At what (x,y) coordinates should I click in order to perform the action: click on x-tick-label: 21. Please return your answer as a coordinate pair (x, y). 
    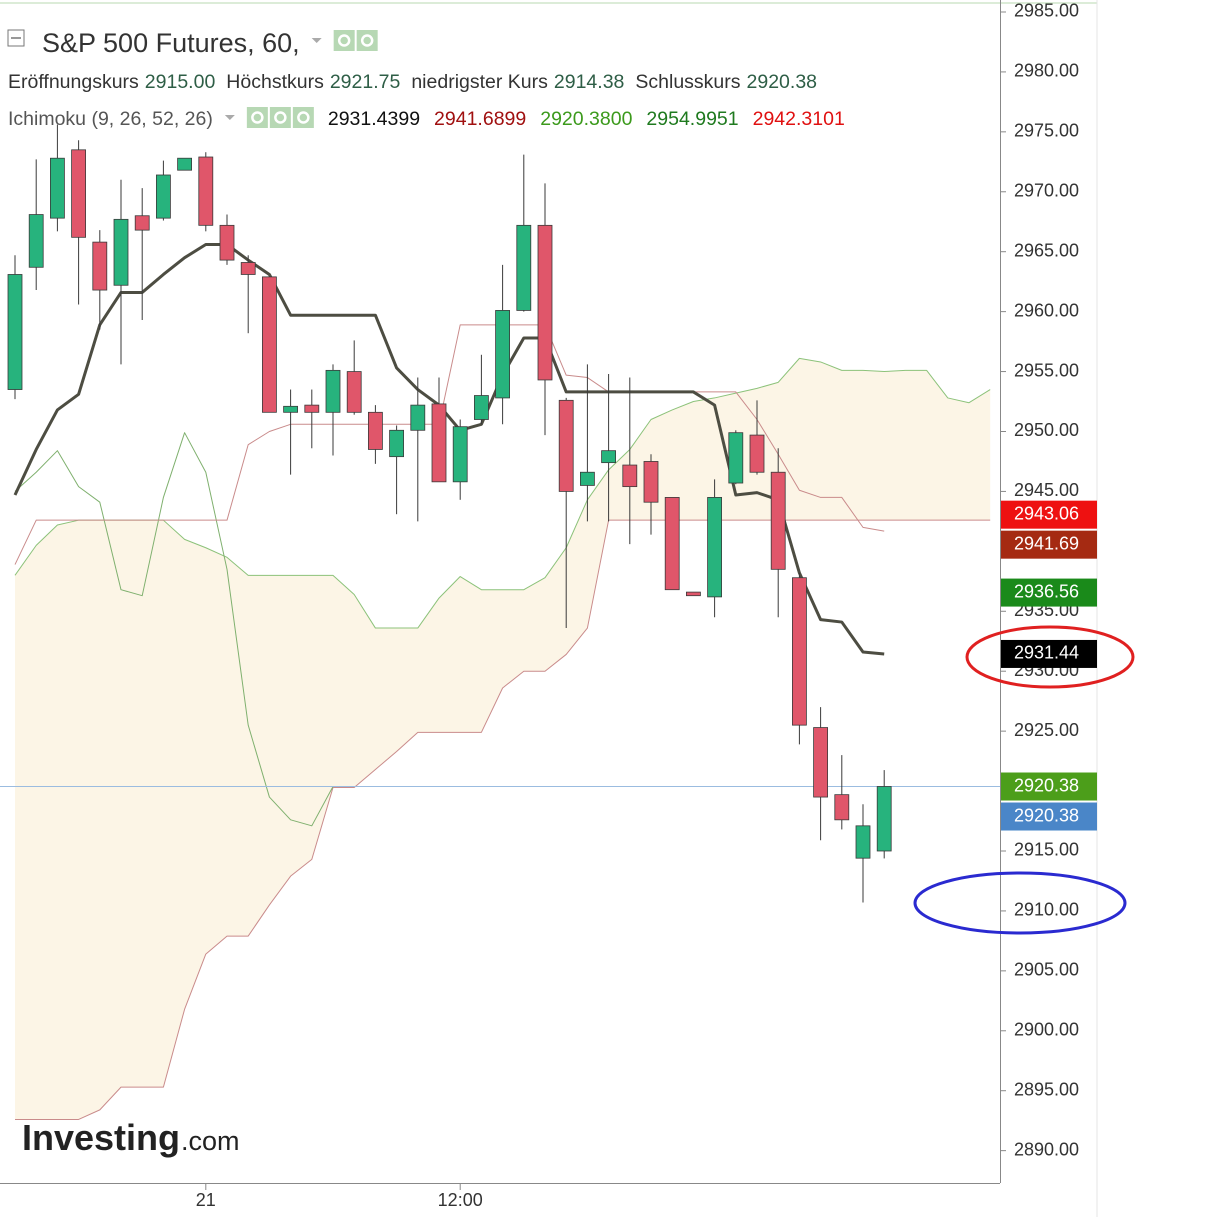
    Looking at the image, I should click on (206, 1200).